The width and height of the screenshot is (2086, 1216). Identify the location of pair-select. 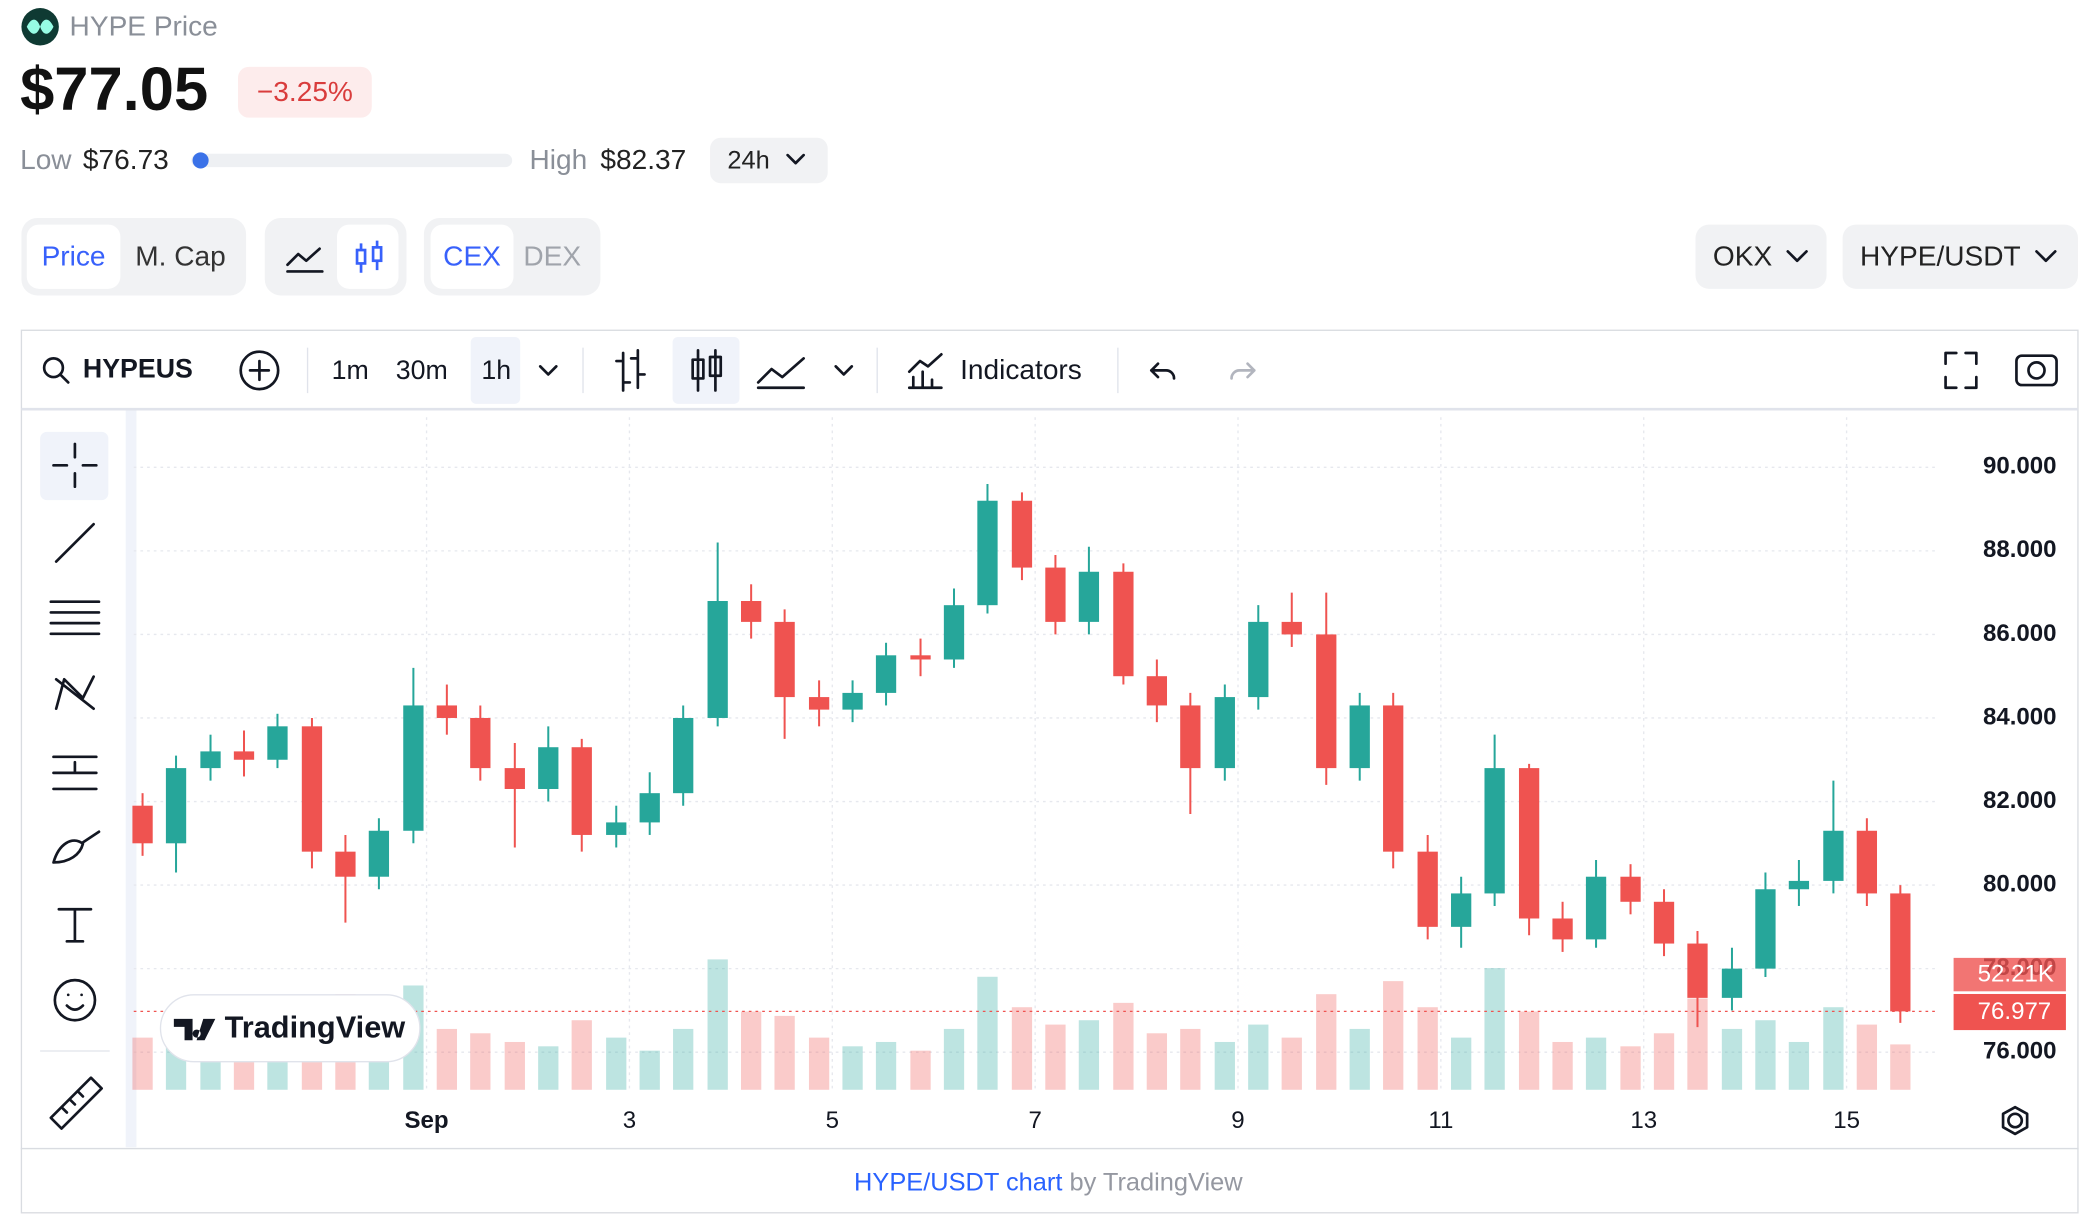
(1960, 256).